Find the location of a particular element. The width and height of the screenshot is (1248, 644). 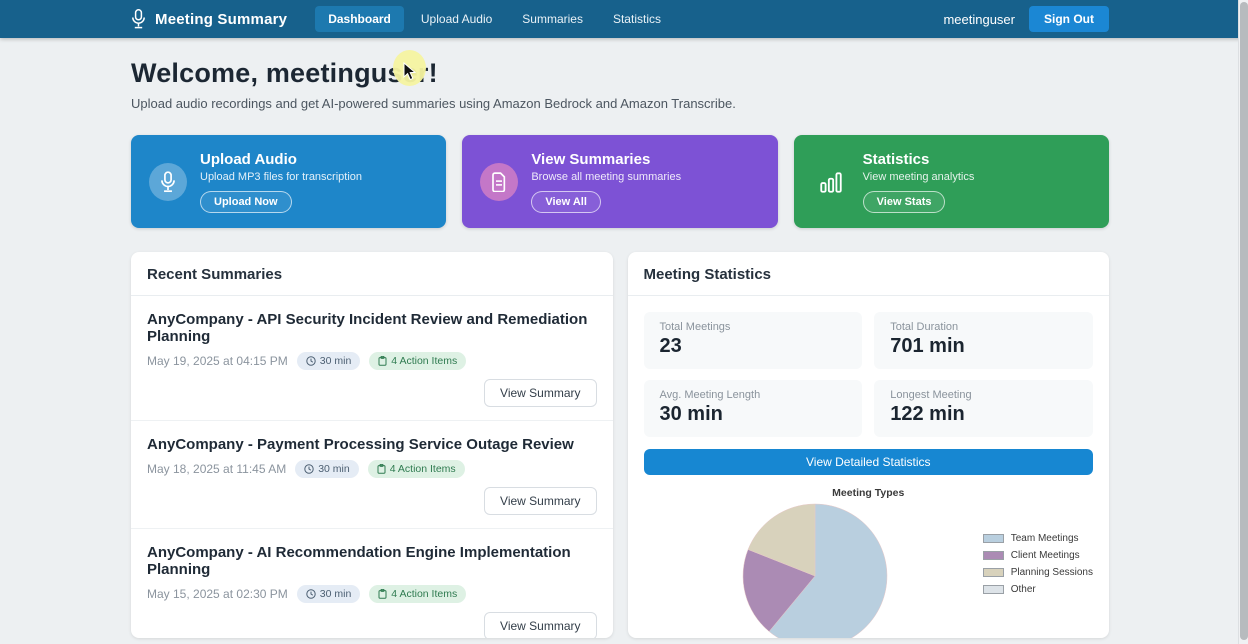

summary-date: May 19, 2025 at 04:15 PM is located at coordinates (217, 361).